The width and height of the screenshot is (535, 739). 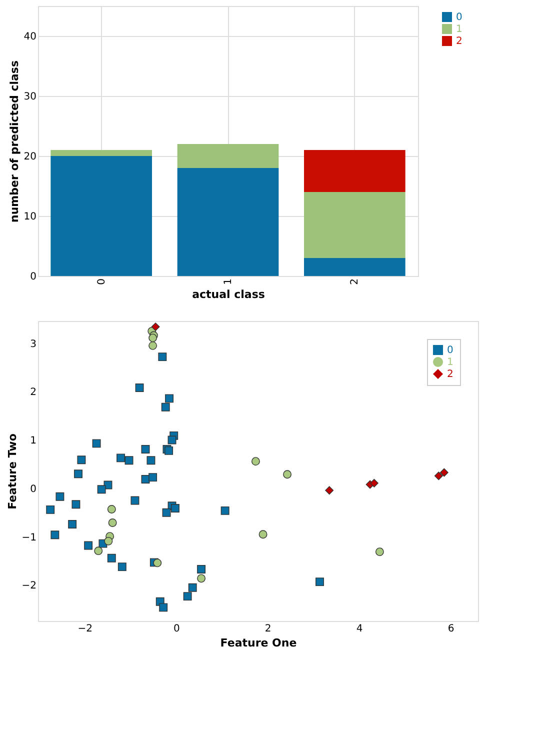 What do you see at coordinates (30, 37) in the screenshot?
I see `y-tick-label: 40` at bounding box center [30, 37].